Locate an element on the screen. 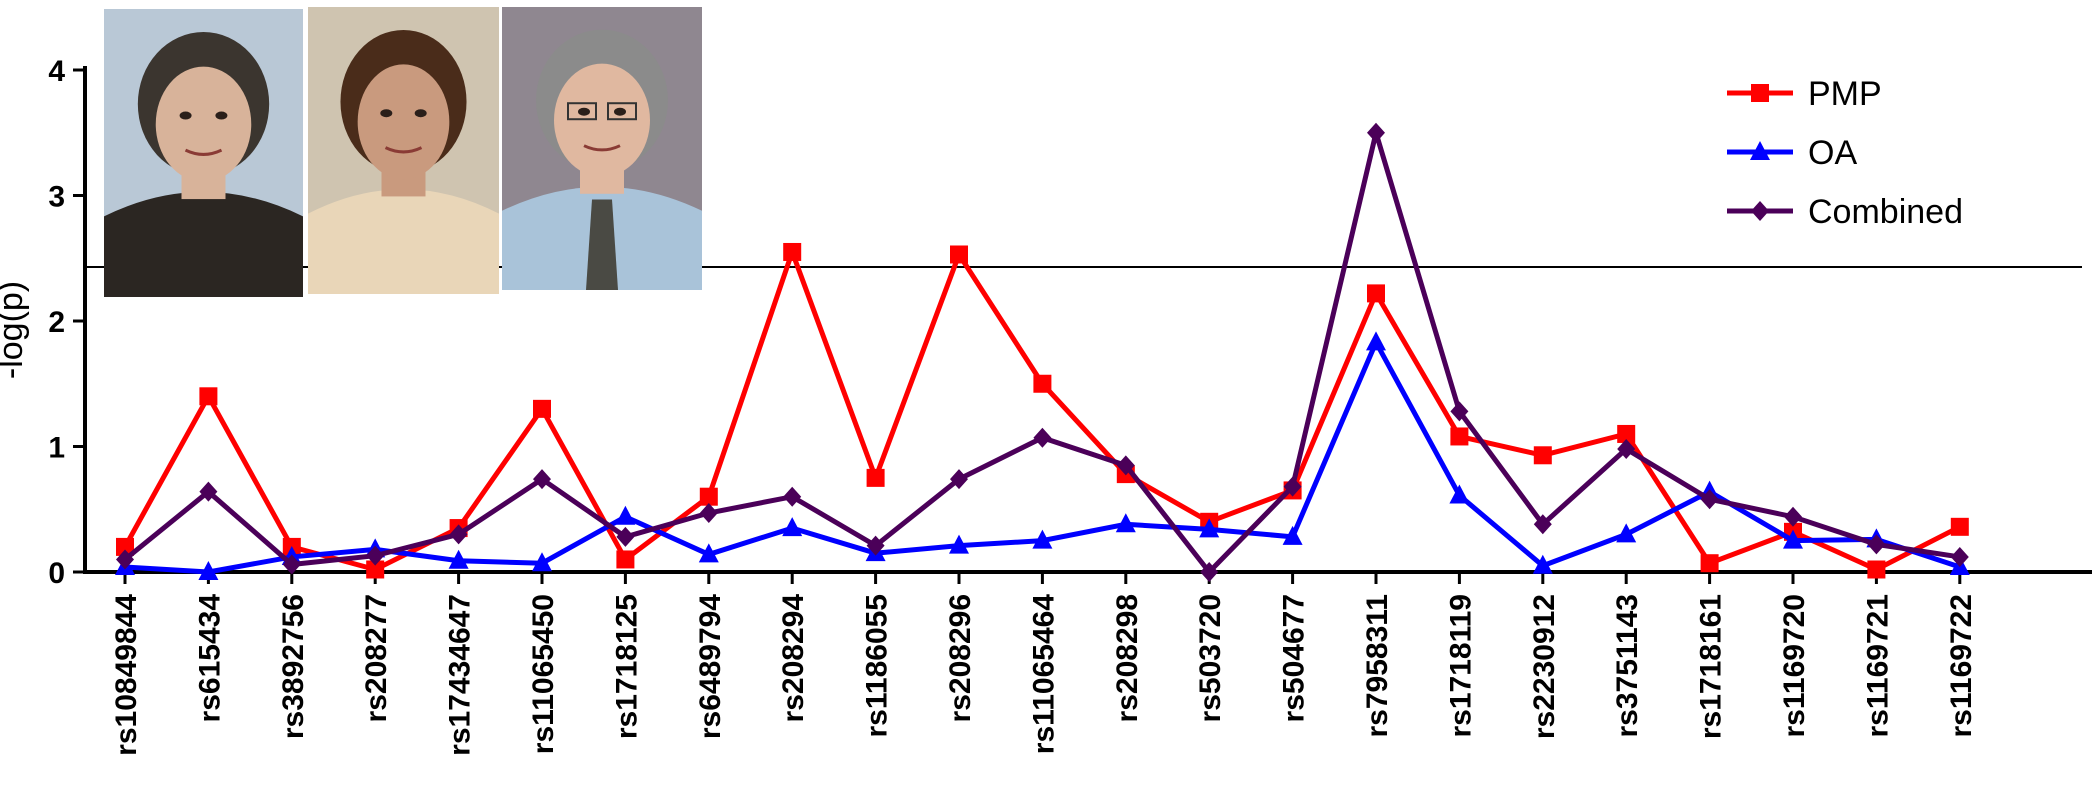 Image resolution: width=2095 pixels, height=803 pixels. x-tick-label: rs1186055 is located at coordinates (877, 666).